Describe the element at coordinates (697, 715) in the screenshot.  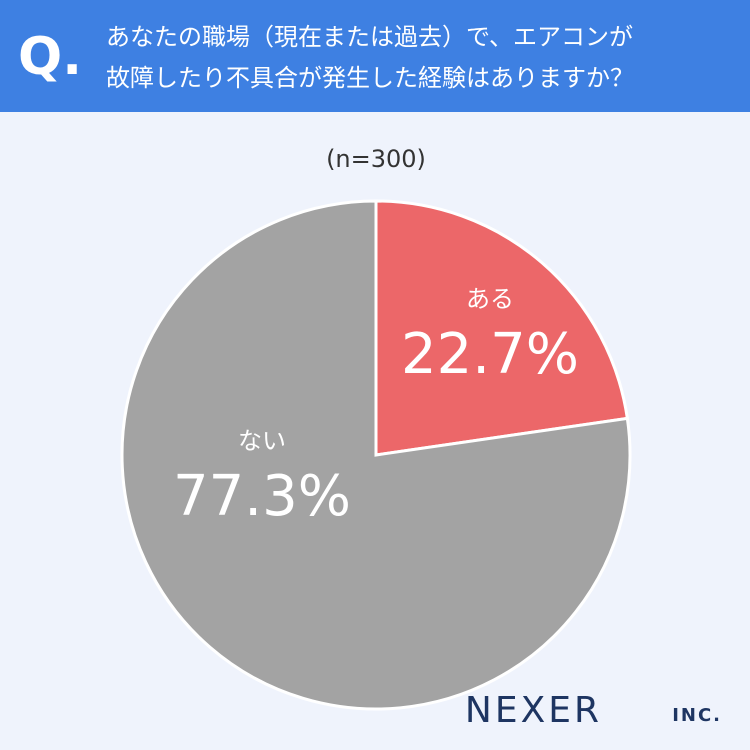
I see `logo-suffix: INC.` at that location.